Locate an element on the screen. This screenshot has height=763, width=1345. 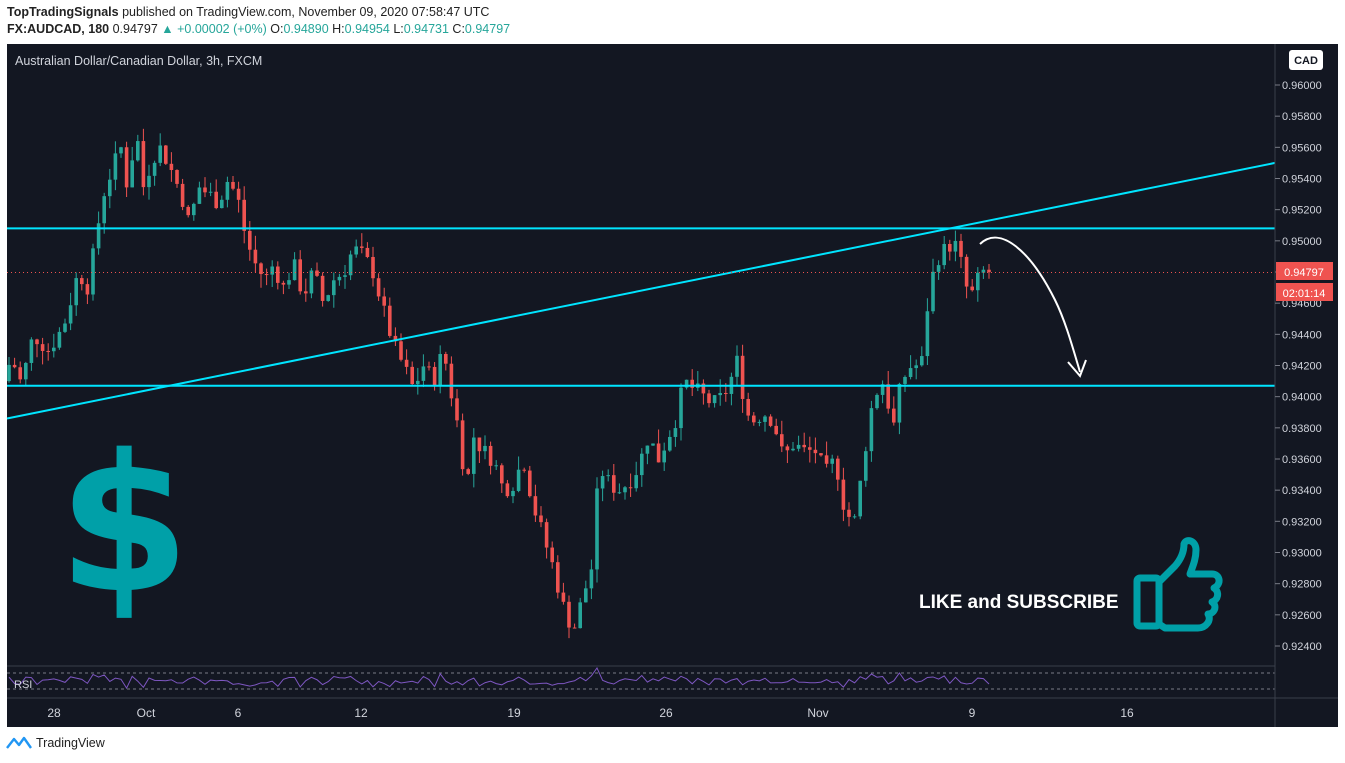
last-value: 0.94797 is located at coordinates (135, 29).